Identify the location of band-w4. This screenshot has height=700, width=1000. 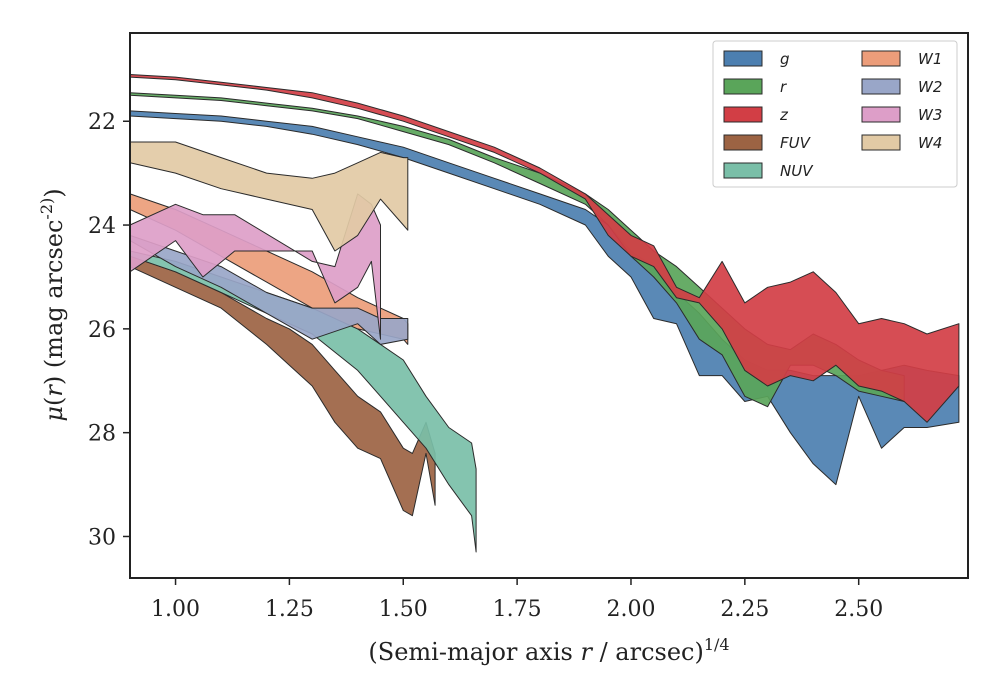
(269, 196).